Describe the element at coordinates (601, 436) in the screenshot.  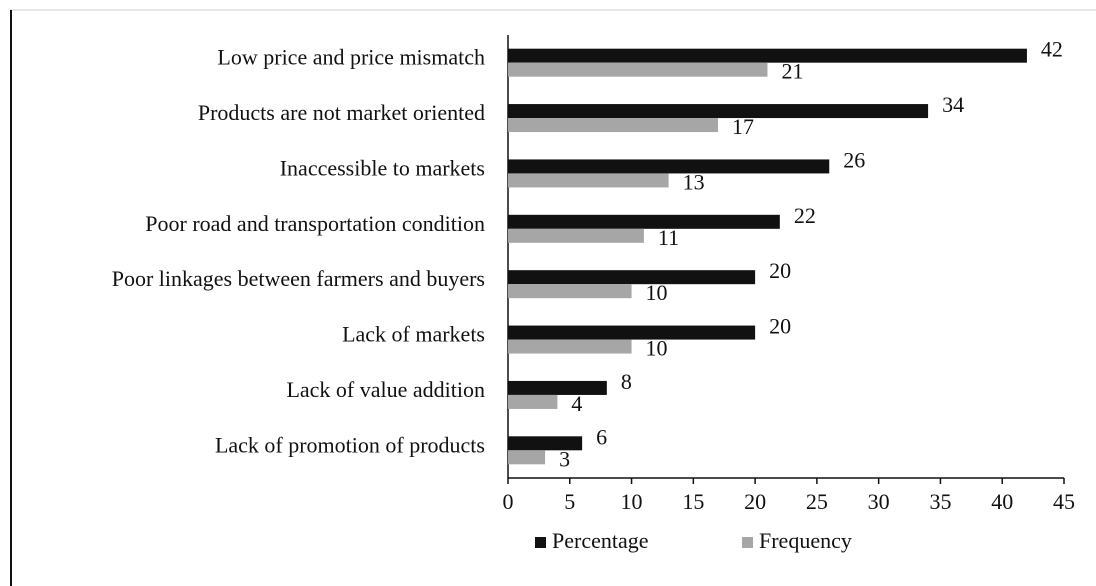
I see `data-label: 6` at that location.